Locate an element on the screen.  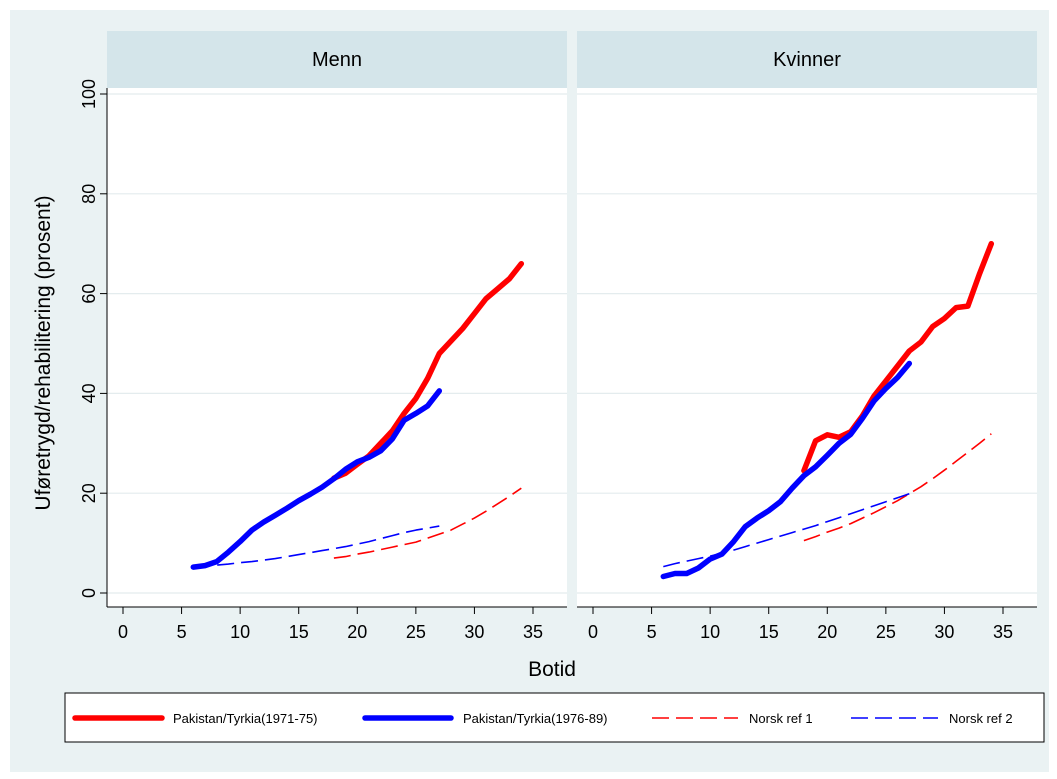
x-axis-label: Botid is located at coordinates (552, 669).